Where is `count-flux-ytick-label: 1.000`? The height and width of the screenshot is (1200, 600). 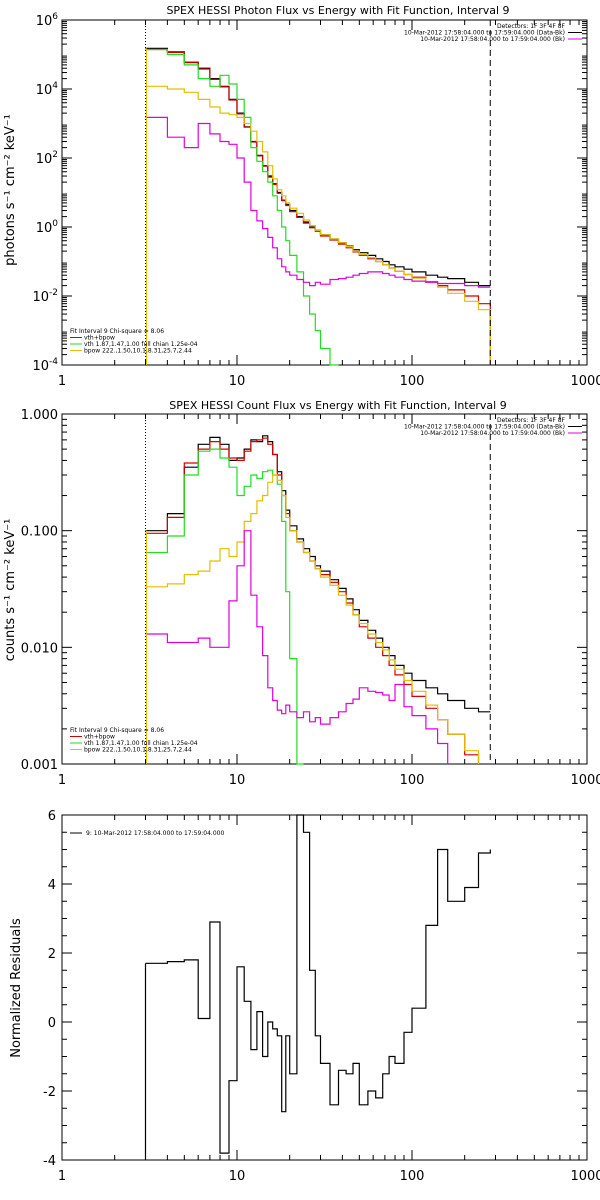 count-flux-ytick-label: 1.000 is located at coordinates (39, 415).